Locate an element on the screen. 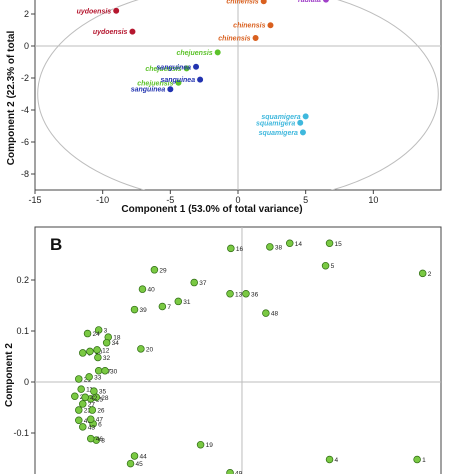 Image resolution: width=474 pixels, height=474 pixels. sample-point-5: 5 is located at coordinates (328, 265).